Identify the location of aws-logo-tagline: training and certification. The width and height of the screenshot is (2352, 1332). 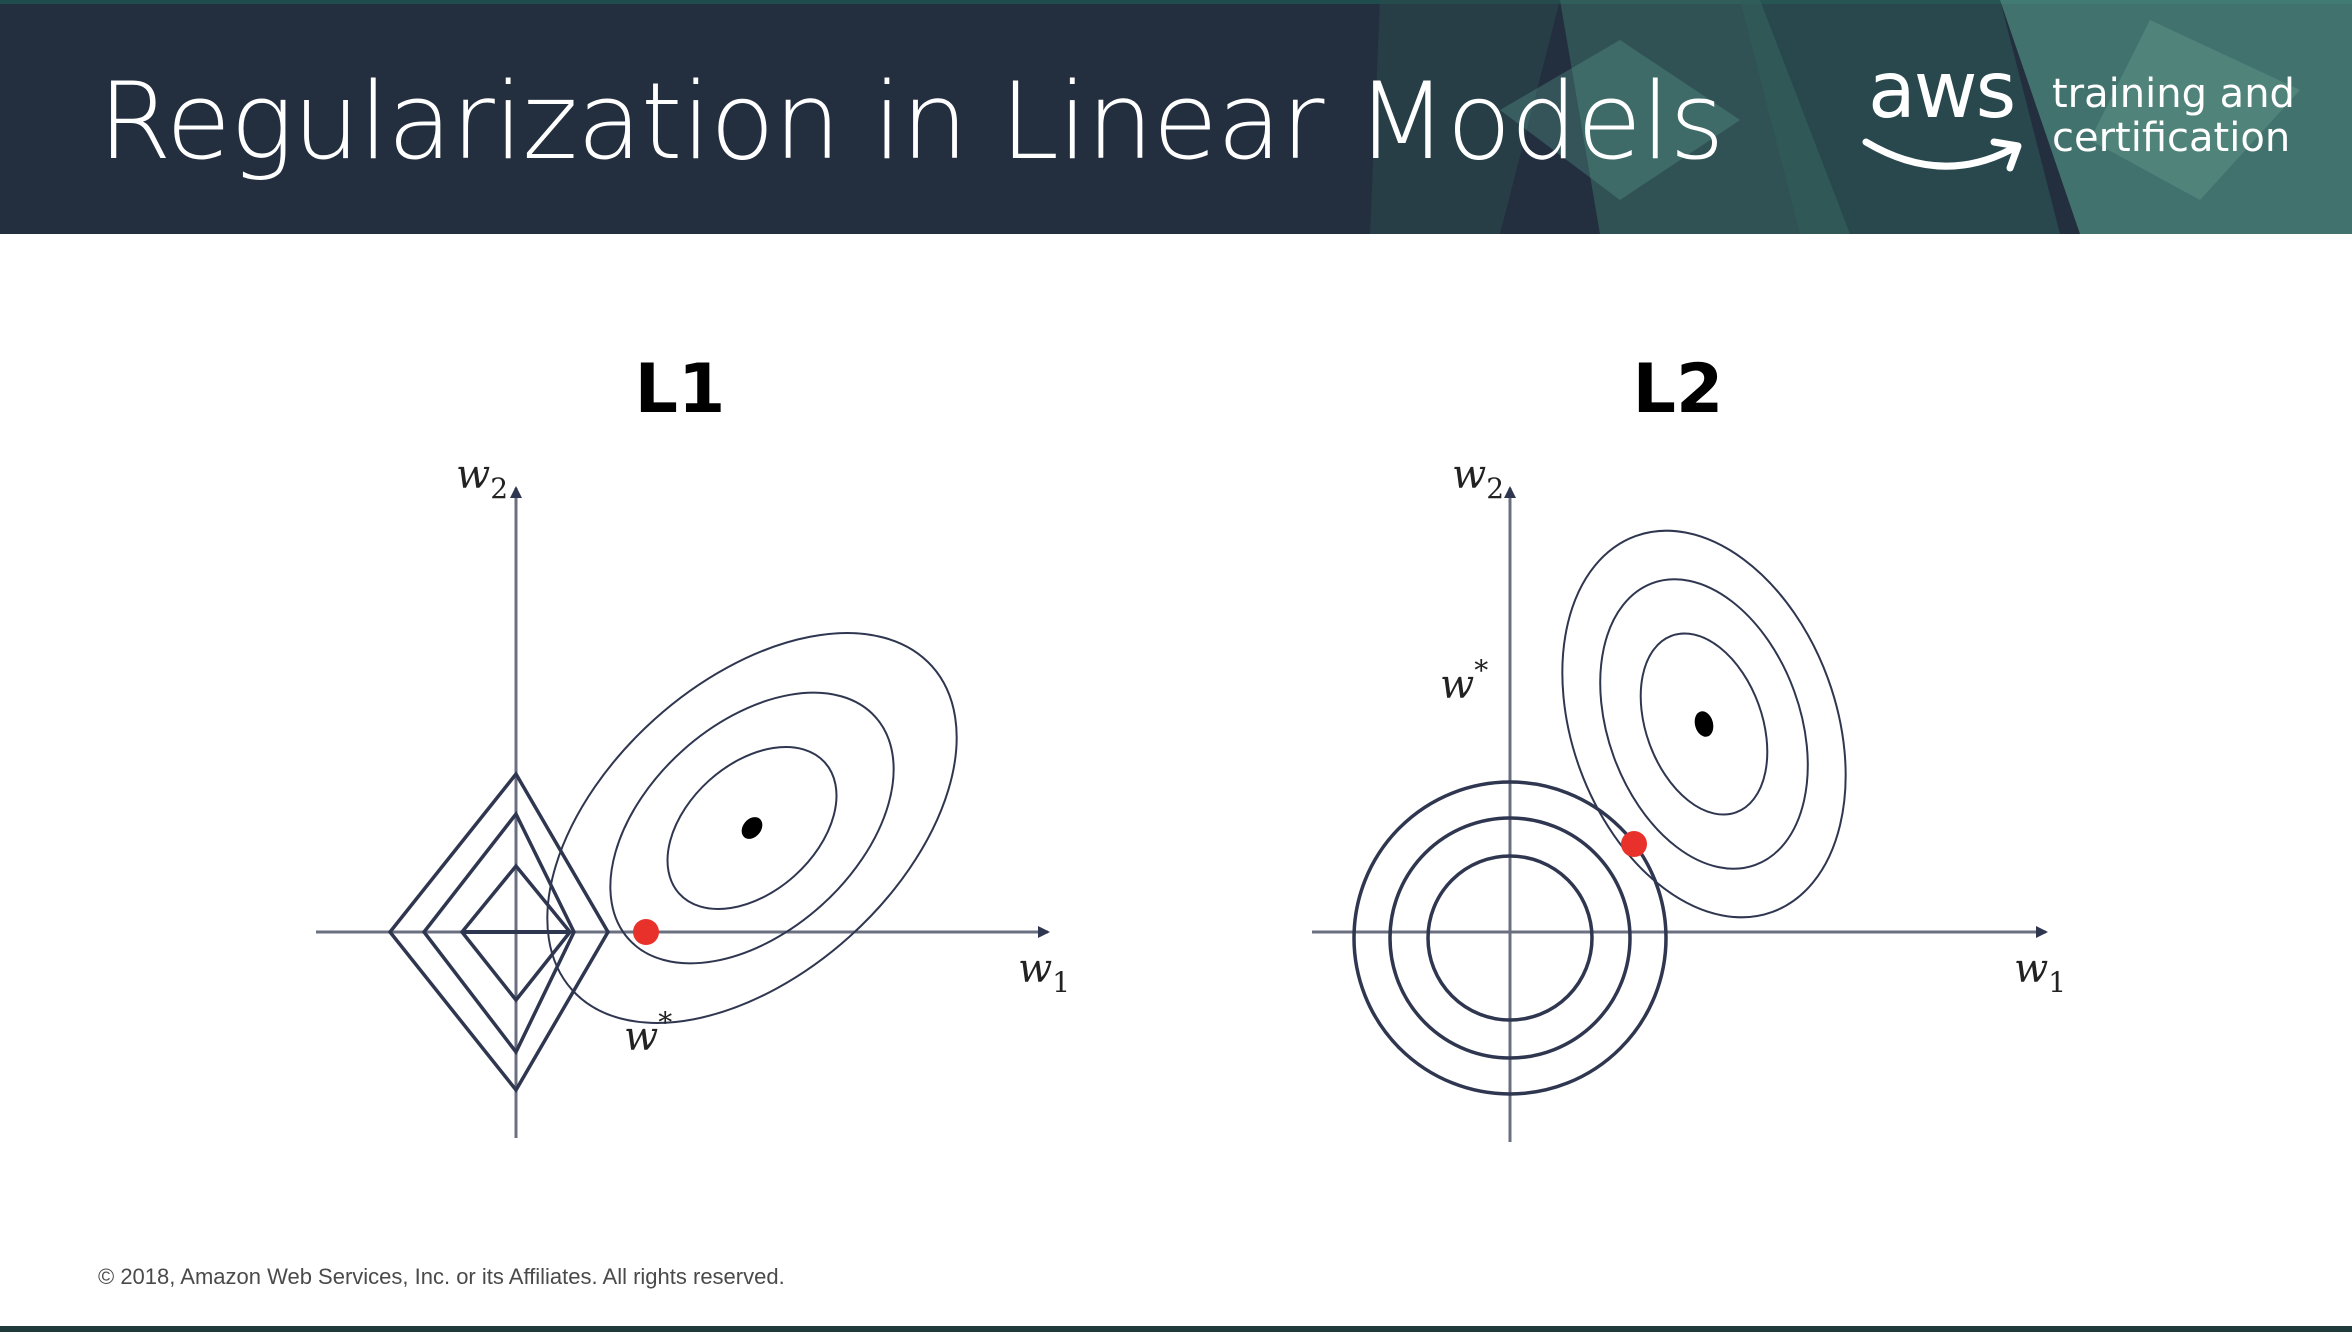
(2173, 116).